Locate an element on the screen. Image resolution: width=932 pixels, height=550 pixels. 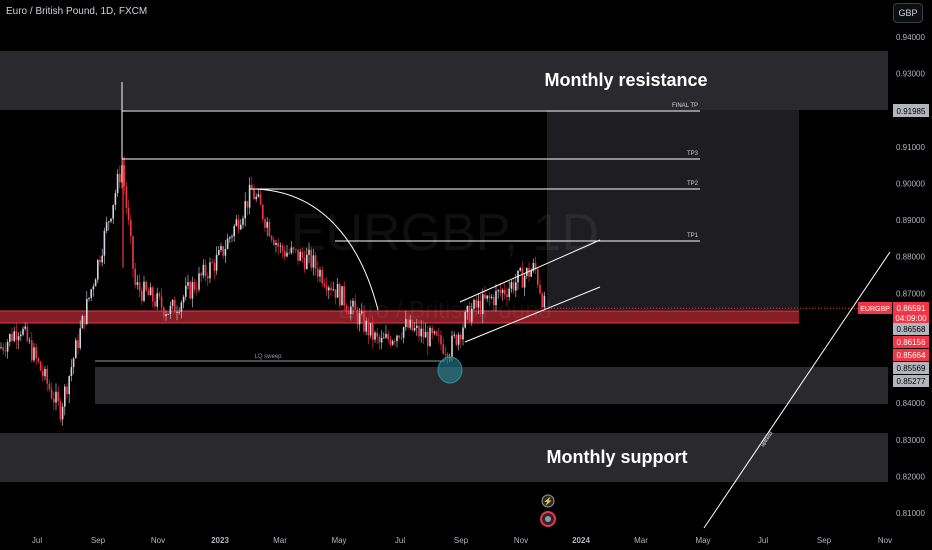
y-tick-label: 0.90000 is located at coordinates (910, 183).